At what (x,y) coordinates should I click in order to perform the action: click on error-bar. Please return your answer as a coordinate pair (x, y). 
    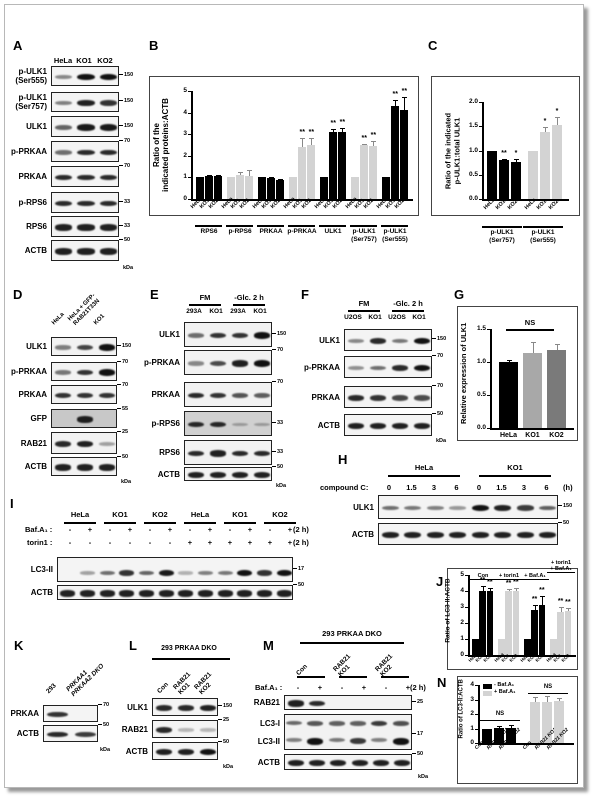
    Looking at the image, I should click on (561, 609).